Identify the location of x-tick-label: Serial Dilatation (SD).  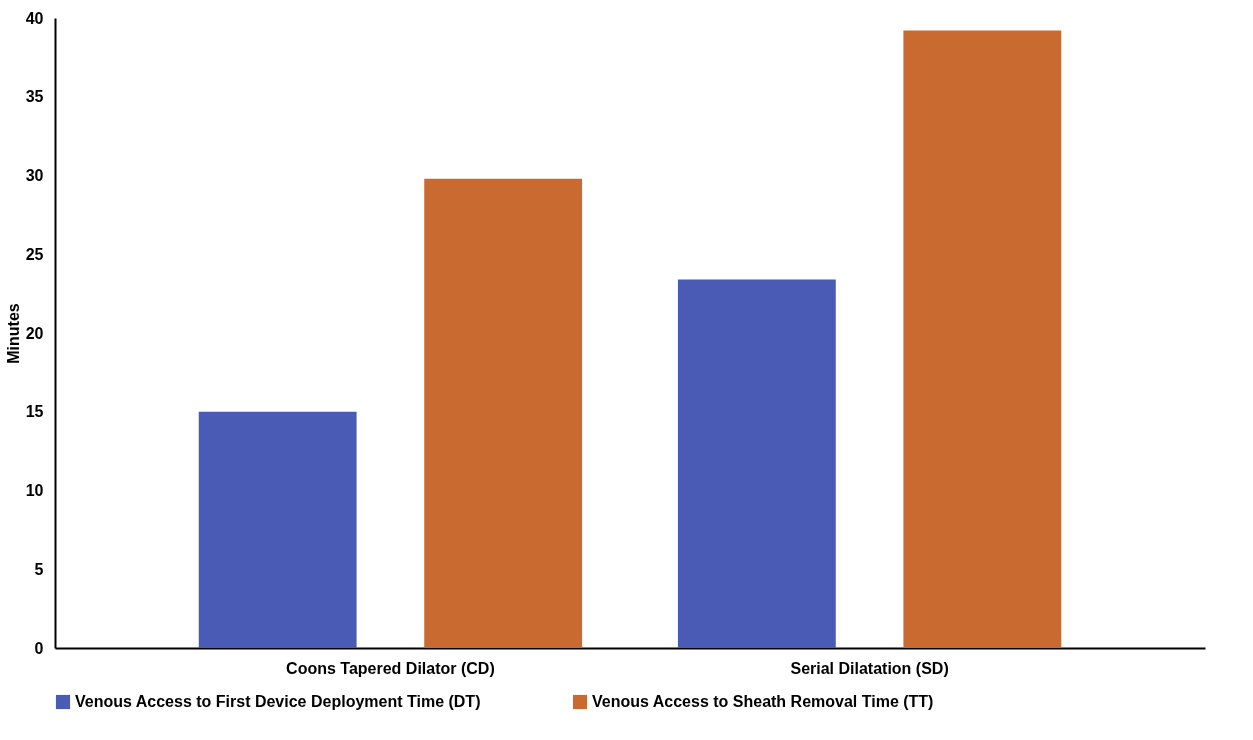
(869, 668).